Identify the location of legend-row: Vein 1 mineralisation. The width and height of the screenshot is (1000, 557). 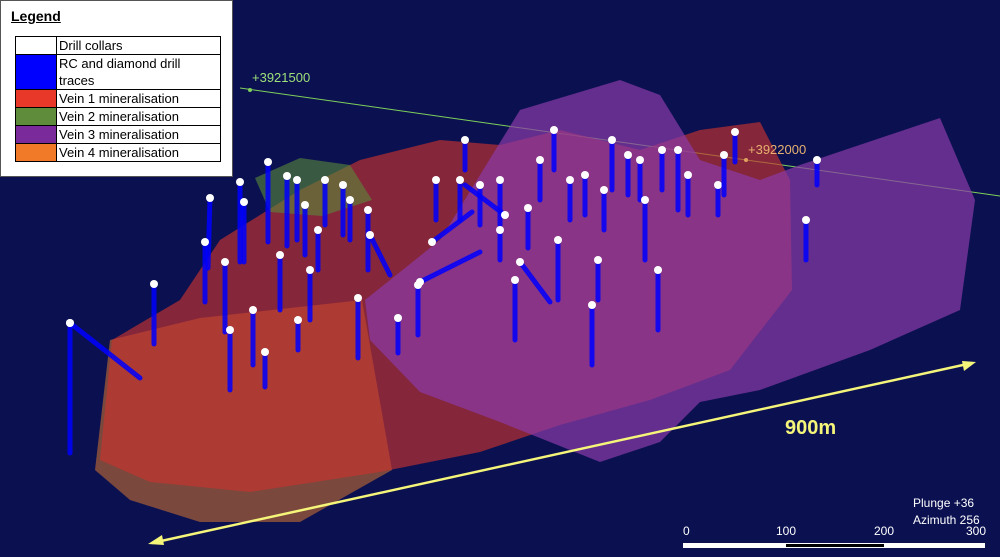
(118, 98).